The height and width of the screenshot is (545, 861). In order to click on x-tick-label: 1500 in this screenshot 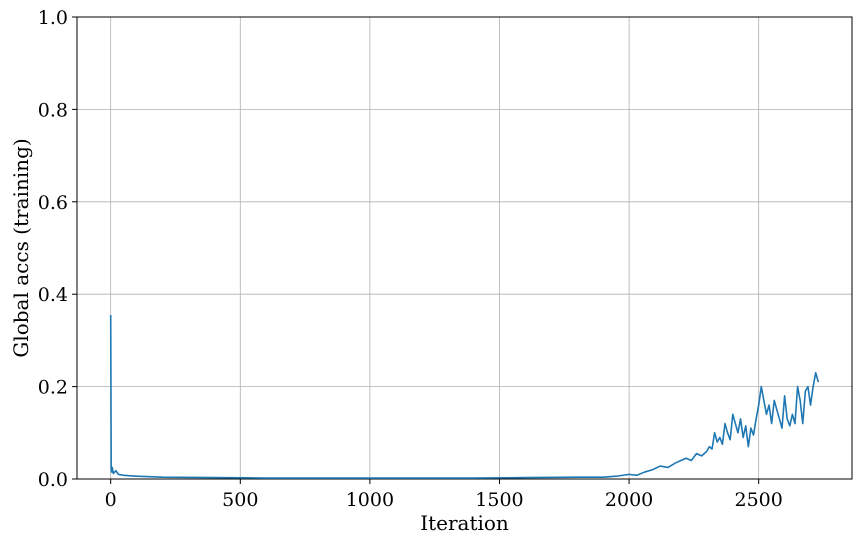, I will do `click(499, 500)`.